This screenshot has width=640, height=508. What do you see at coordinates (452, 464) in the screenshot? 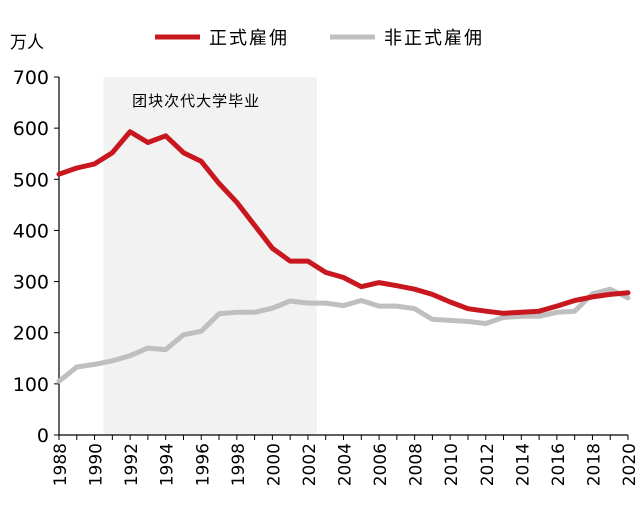
I see `x-tick-label: 2010` at bounding box center [452, 464].